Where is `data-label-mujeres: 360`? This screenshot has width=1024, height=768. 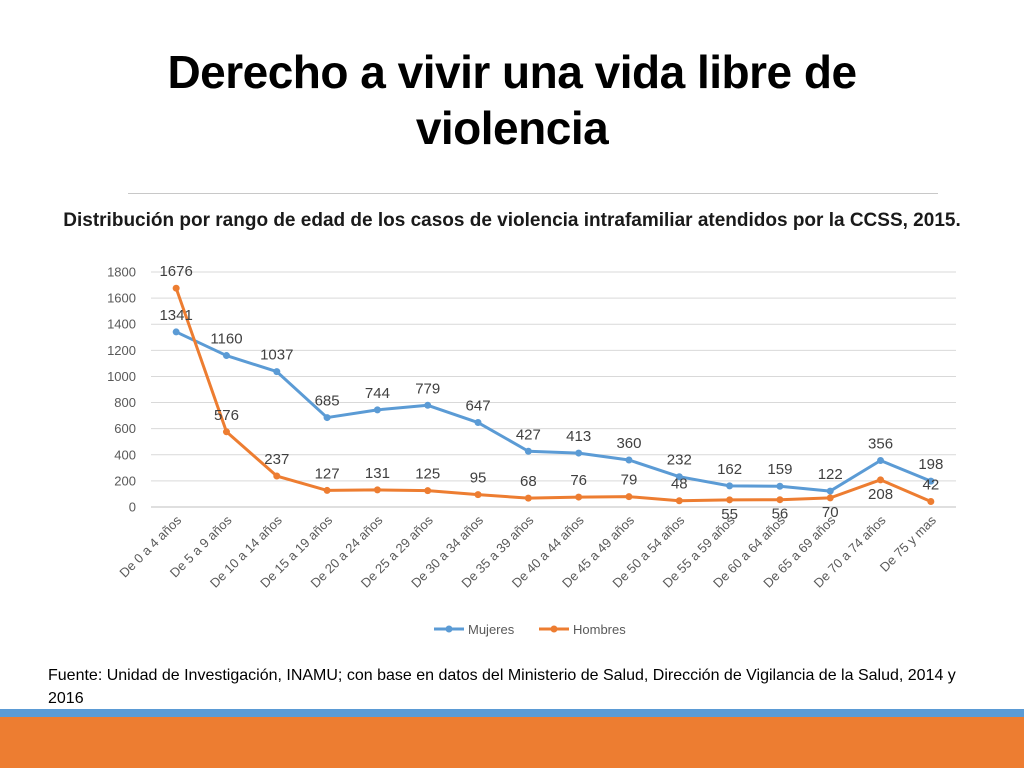
data-label-mujeres: 360 is located at coordinates (628, 443).